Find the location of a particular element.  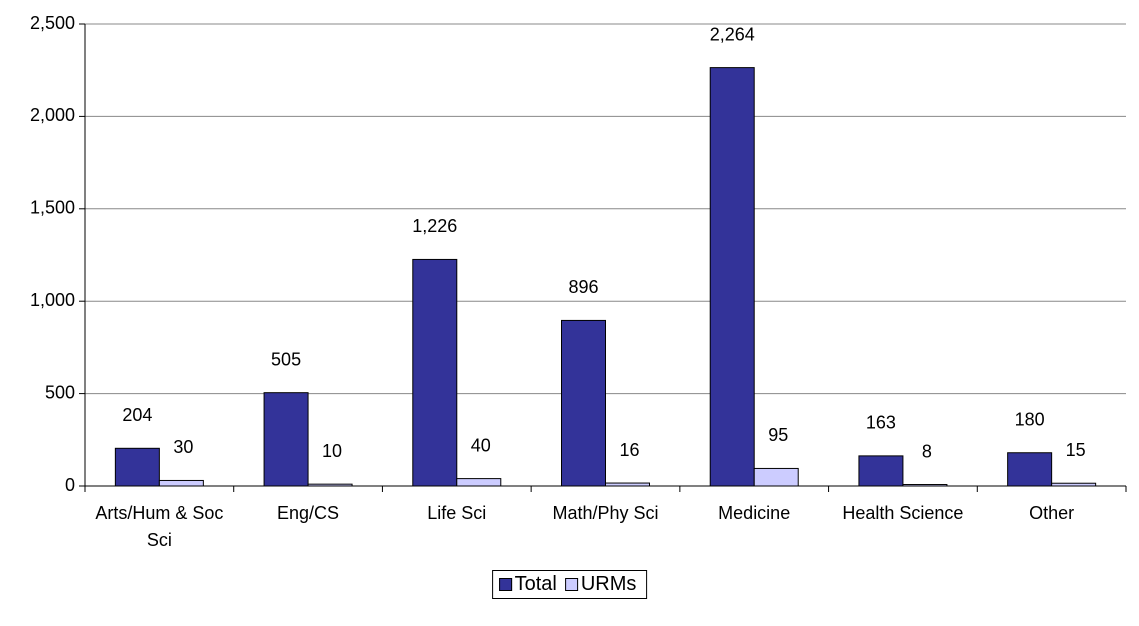

value-label: 8 is located at coordinates (927, 451).